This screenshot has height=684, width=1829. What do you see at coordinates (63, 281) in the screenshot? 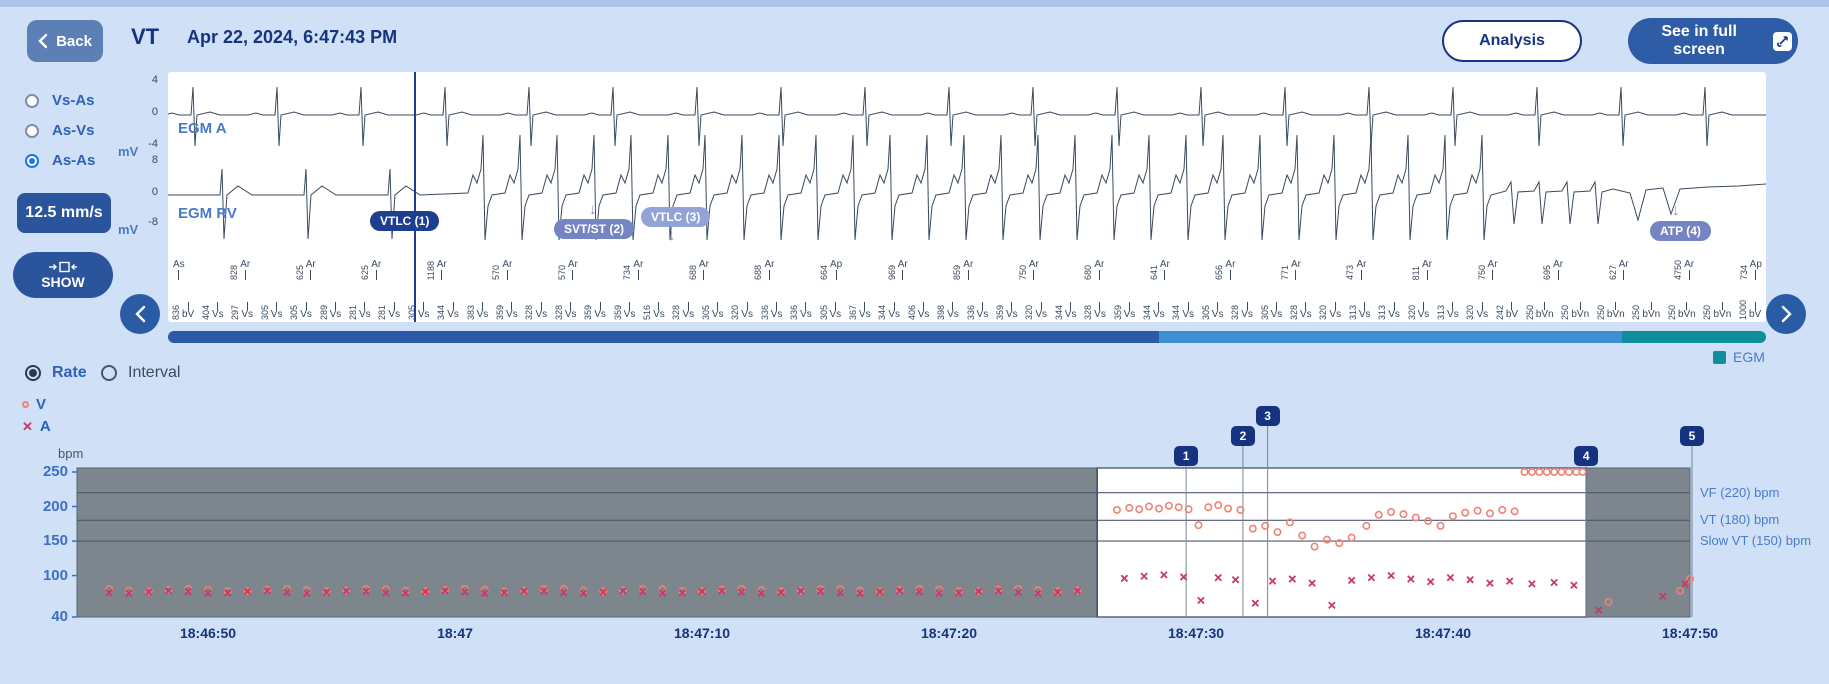
I see `show-label: SHOW` at bounding box center [63, 281].